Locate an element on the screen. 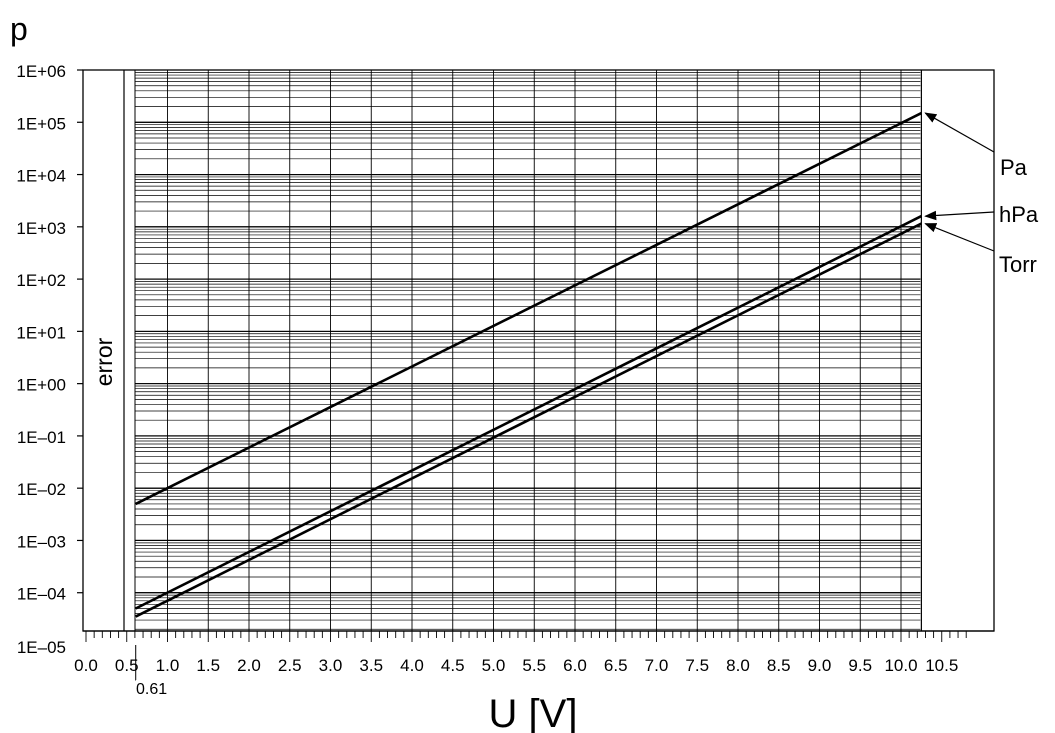  x-tick-label: 10.0 is located at coordinates (900, 665).